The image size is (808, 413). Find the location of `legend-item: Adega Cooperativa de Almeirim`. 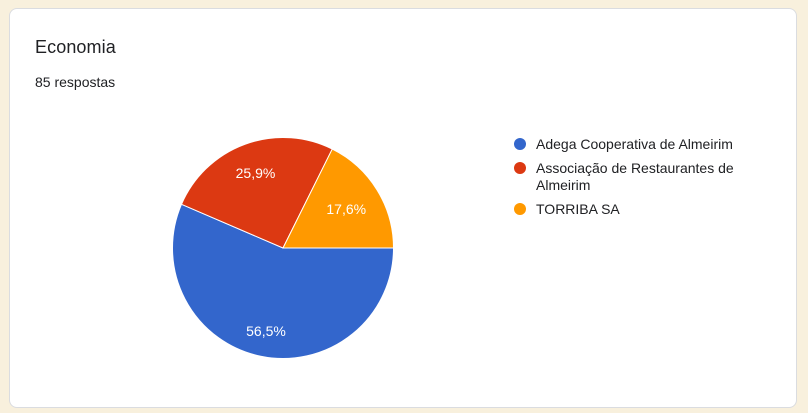

legend-item: Adega Cooperativa de Almeirim is located at coordinates (650, 144).